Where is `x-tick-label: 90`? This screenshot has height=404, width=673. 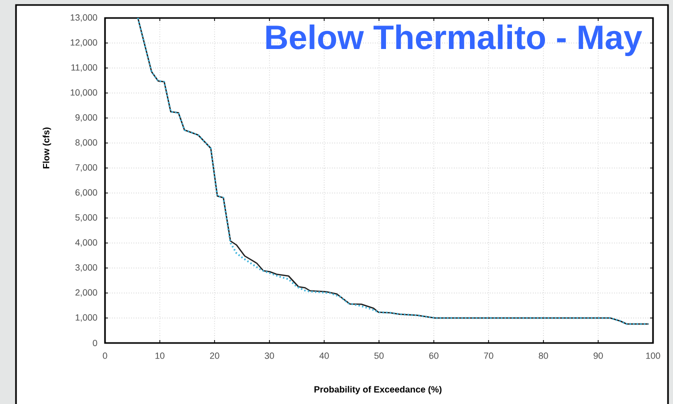 x-tick-label: 90 is located at coordinates (598, 355).